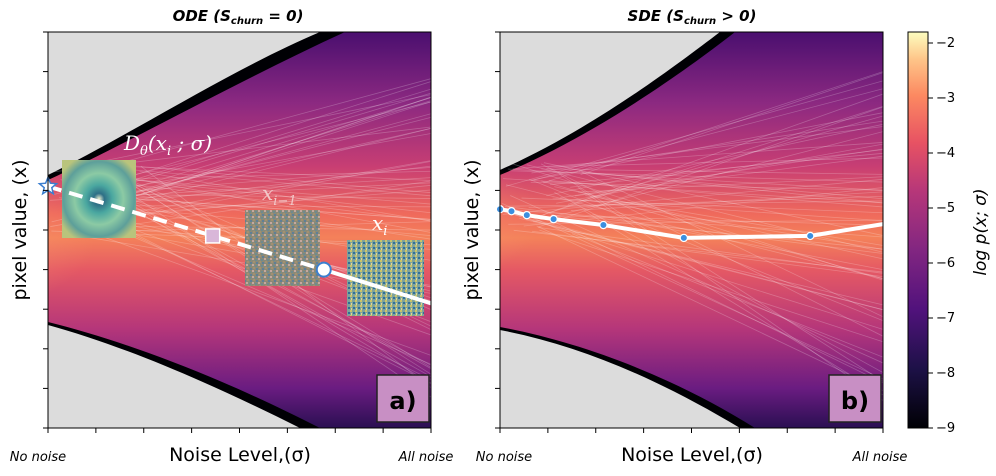  I want to click on panel-b-ylabel: pixel value, (x), so click(472, 229).